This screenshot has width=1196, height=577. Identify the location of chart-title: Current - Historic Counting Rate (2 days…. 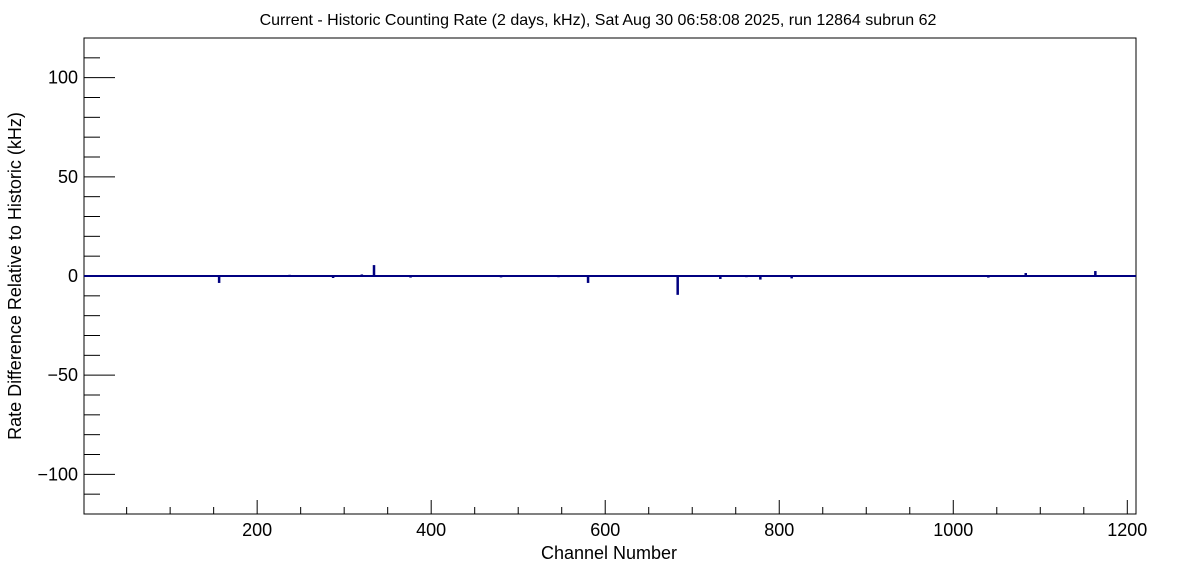
(598, 20).